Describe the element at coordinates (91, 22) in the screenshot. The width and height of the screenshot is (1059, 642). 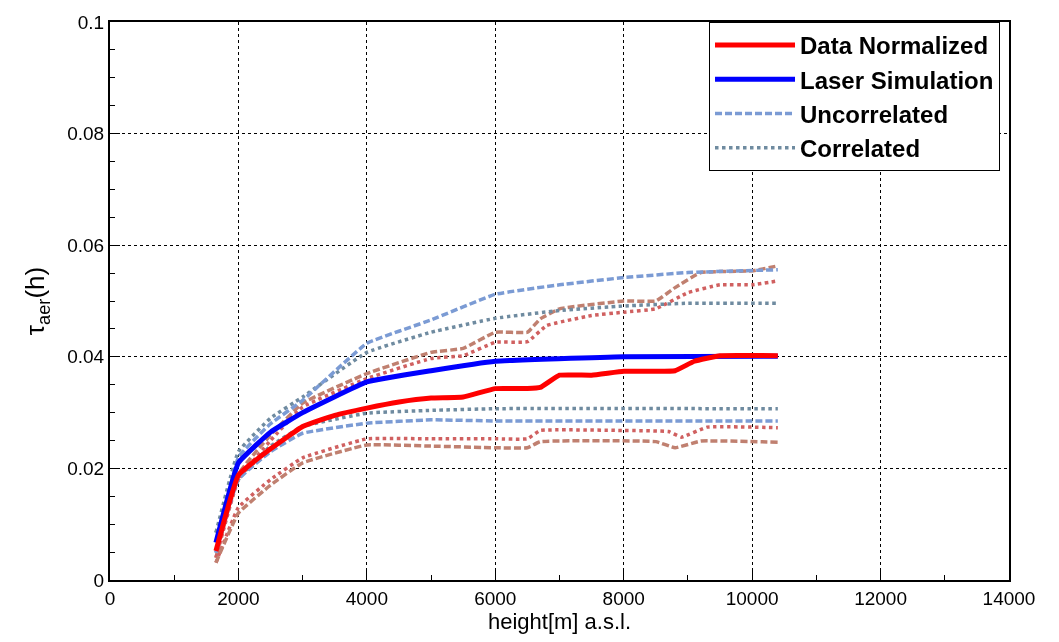
I see `y-tick-label: 0.1` at that location.